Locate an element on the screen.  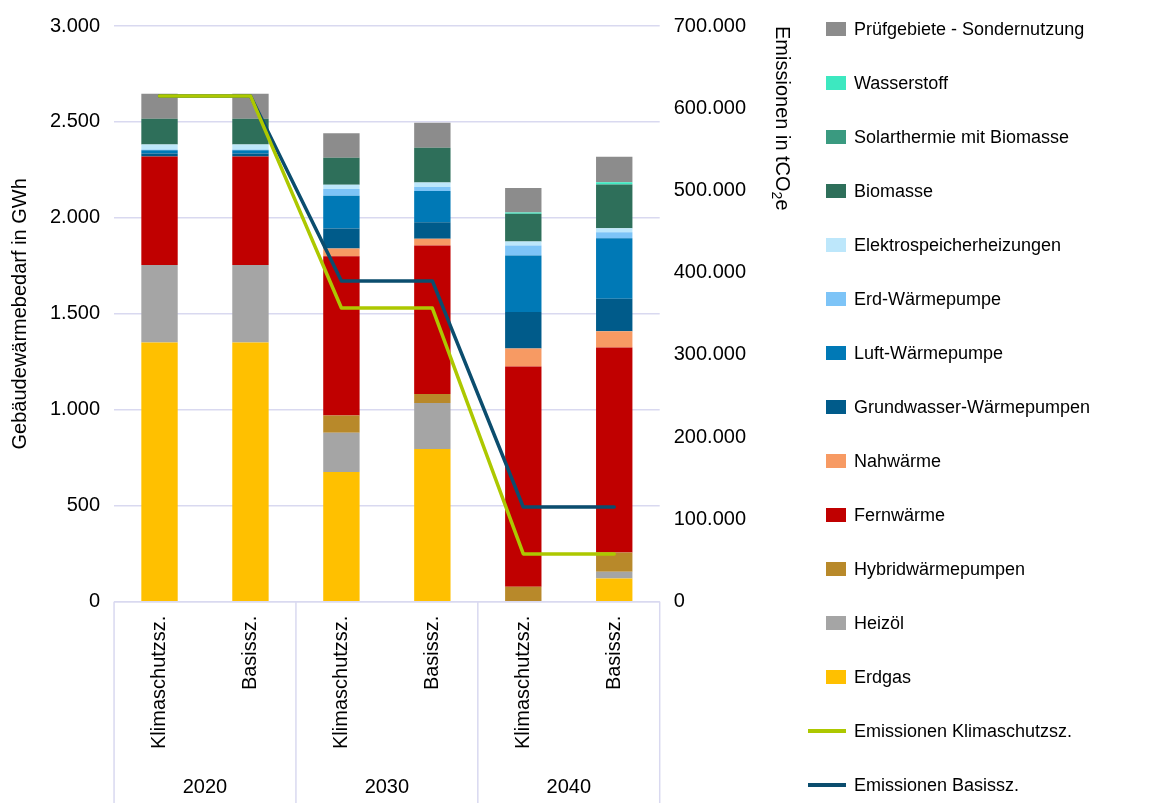
y-tick-label: 1.000 is located at coordinates (75, 408).